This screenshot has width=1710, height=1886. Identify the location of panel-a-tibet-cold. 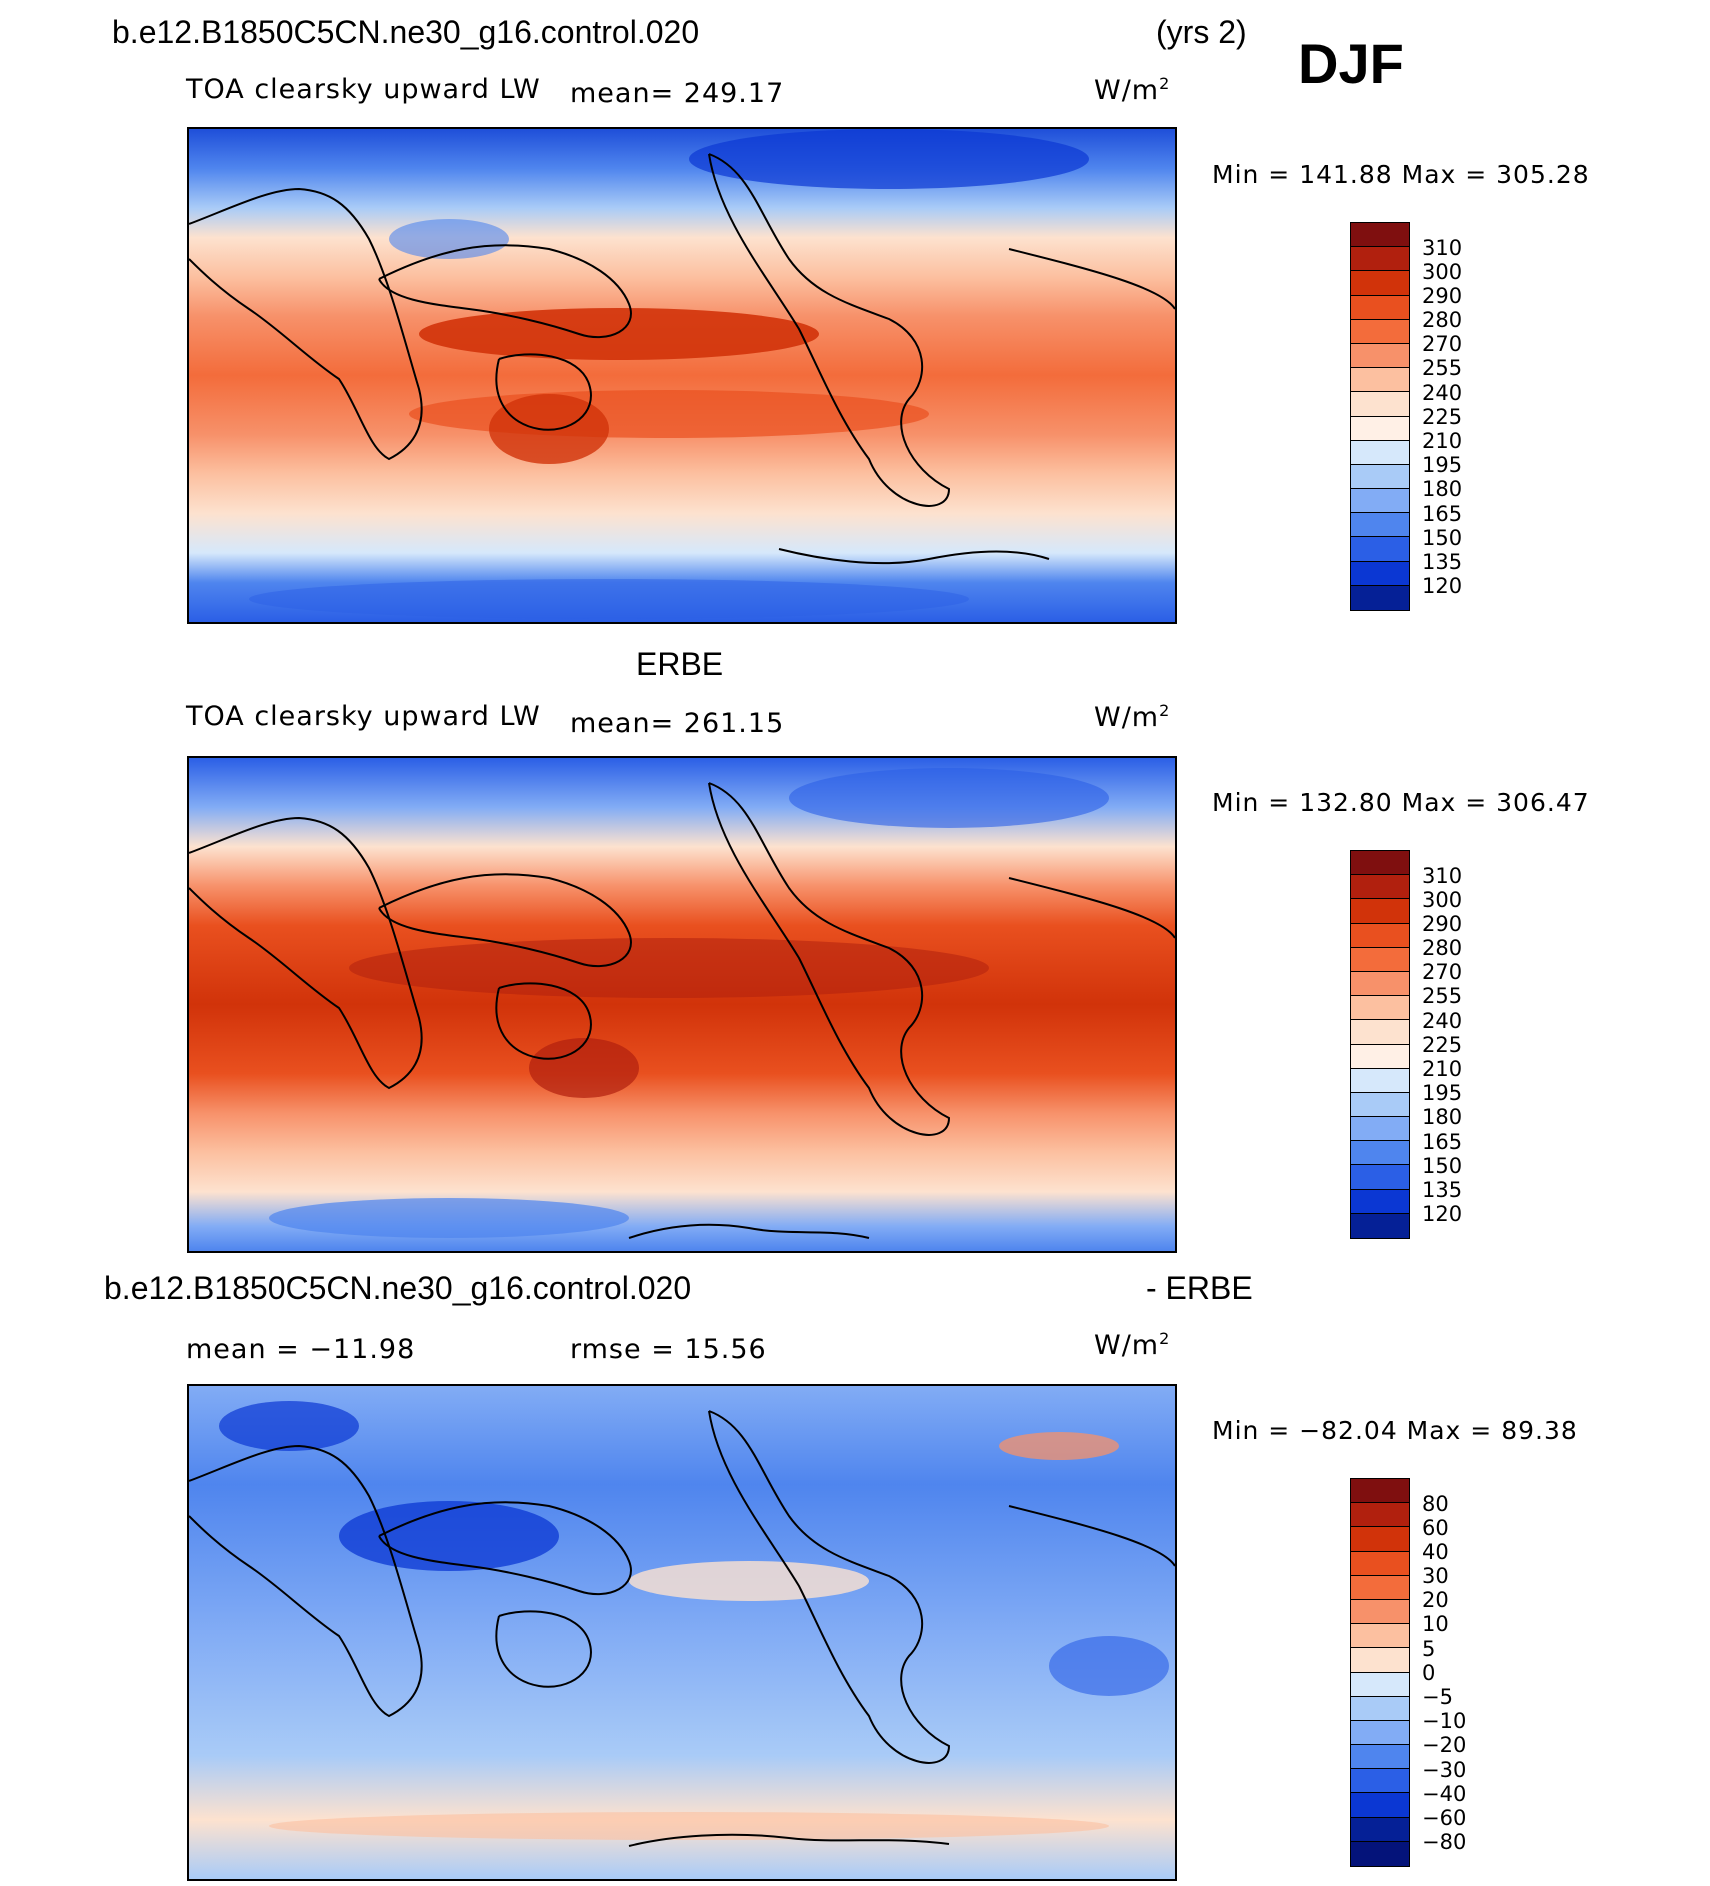
(449, 239).